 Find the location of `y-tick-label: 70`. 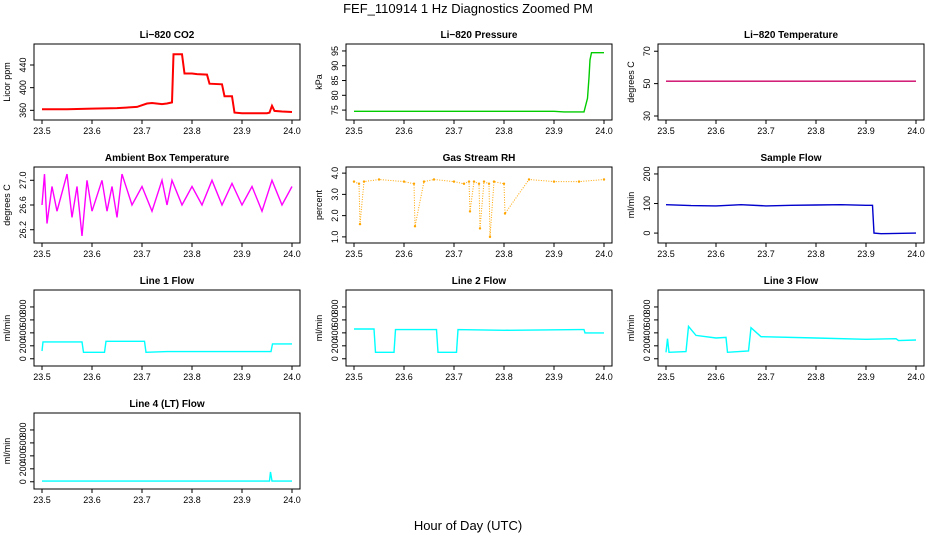

y-tick-label: 70 is located at coordinates (647, 51).